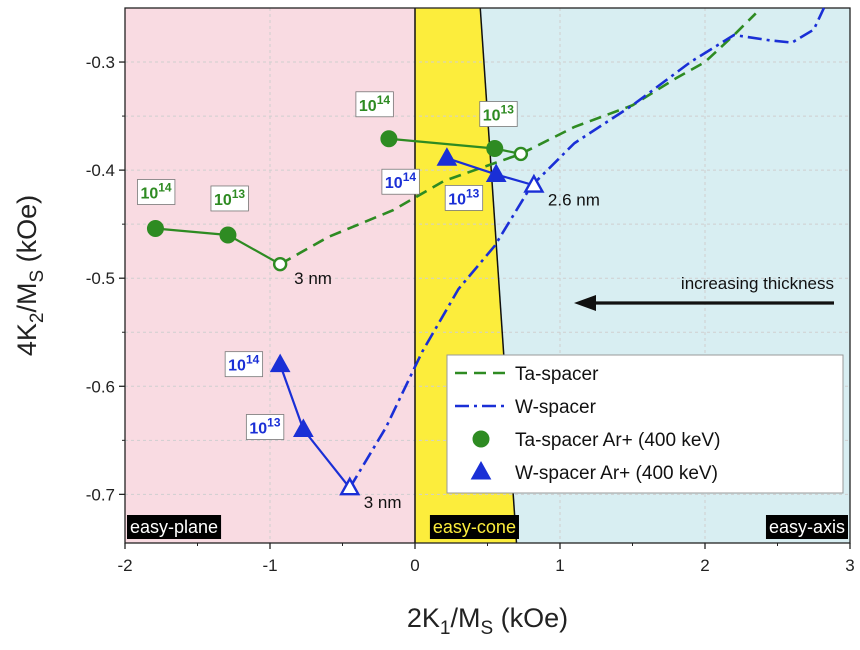 This screenshot has height=650, width=860. What do you see at coordinates (37, 318) in the screenshot?
I see `axis-label-subscript: 2` at bounding box center [37, 318].